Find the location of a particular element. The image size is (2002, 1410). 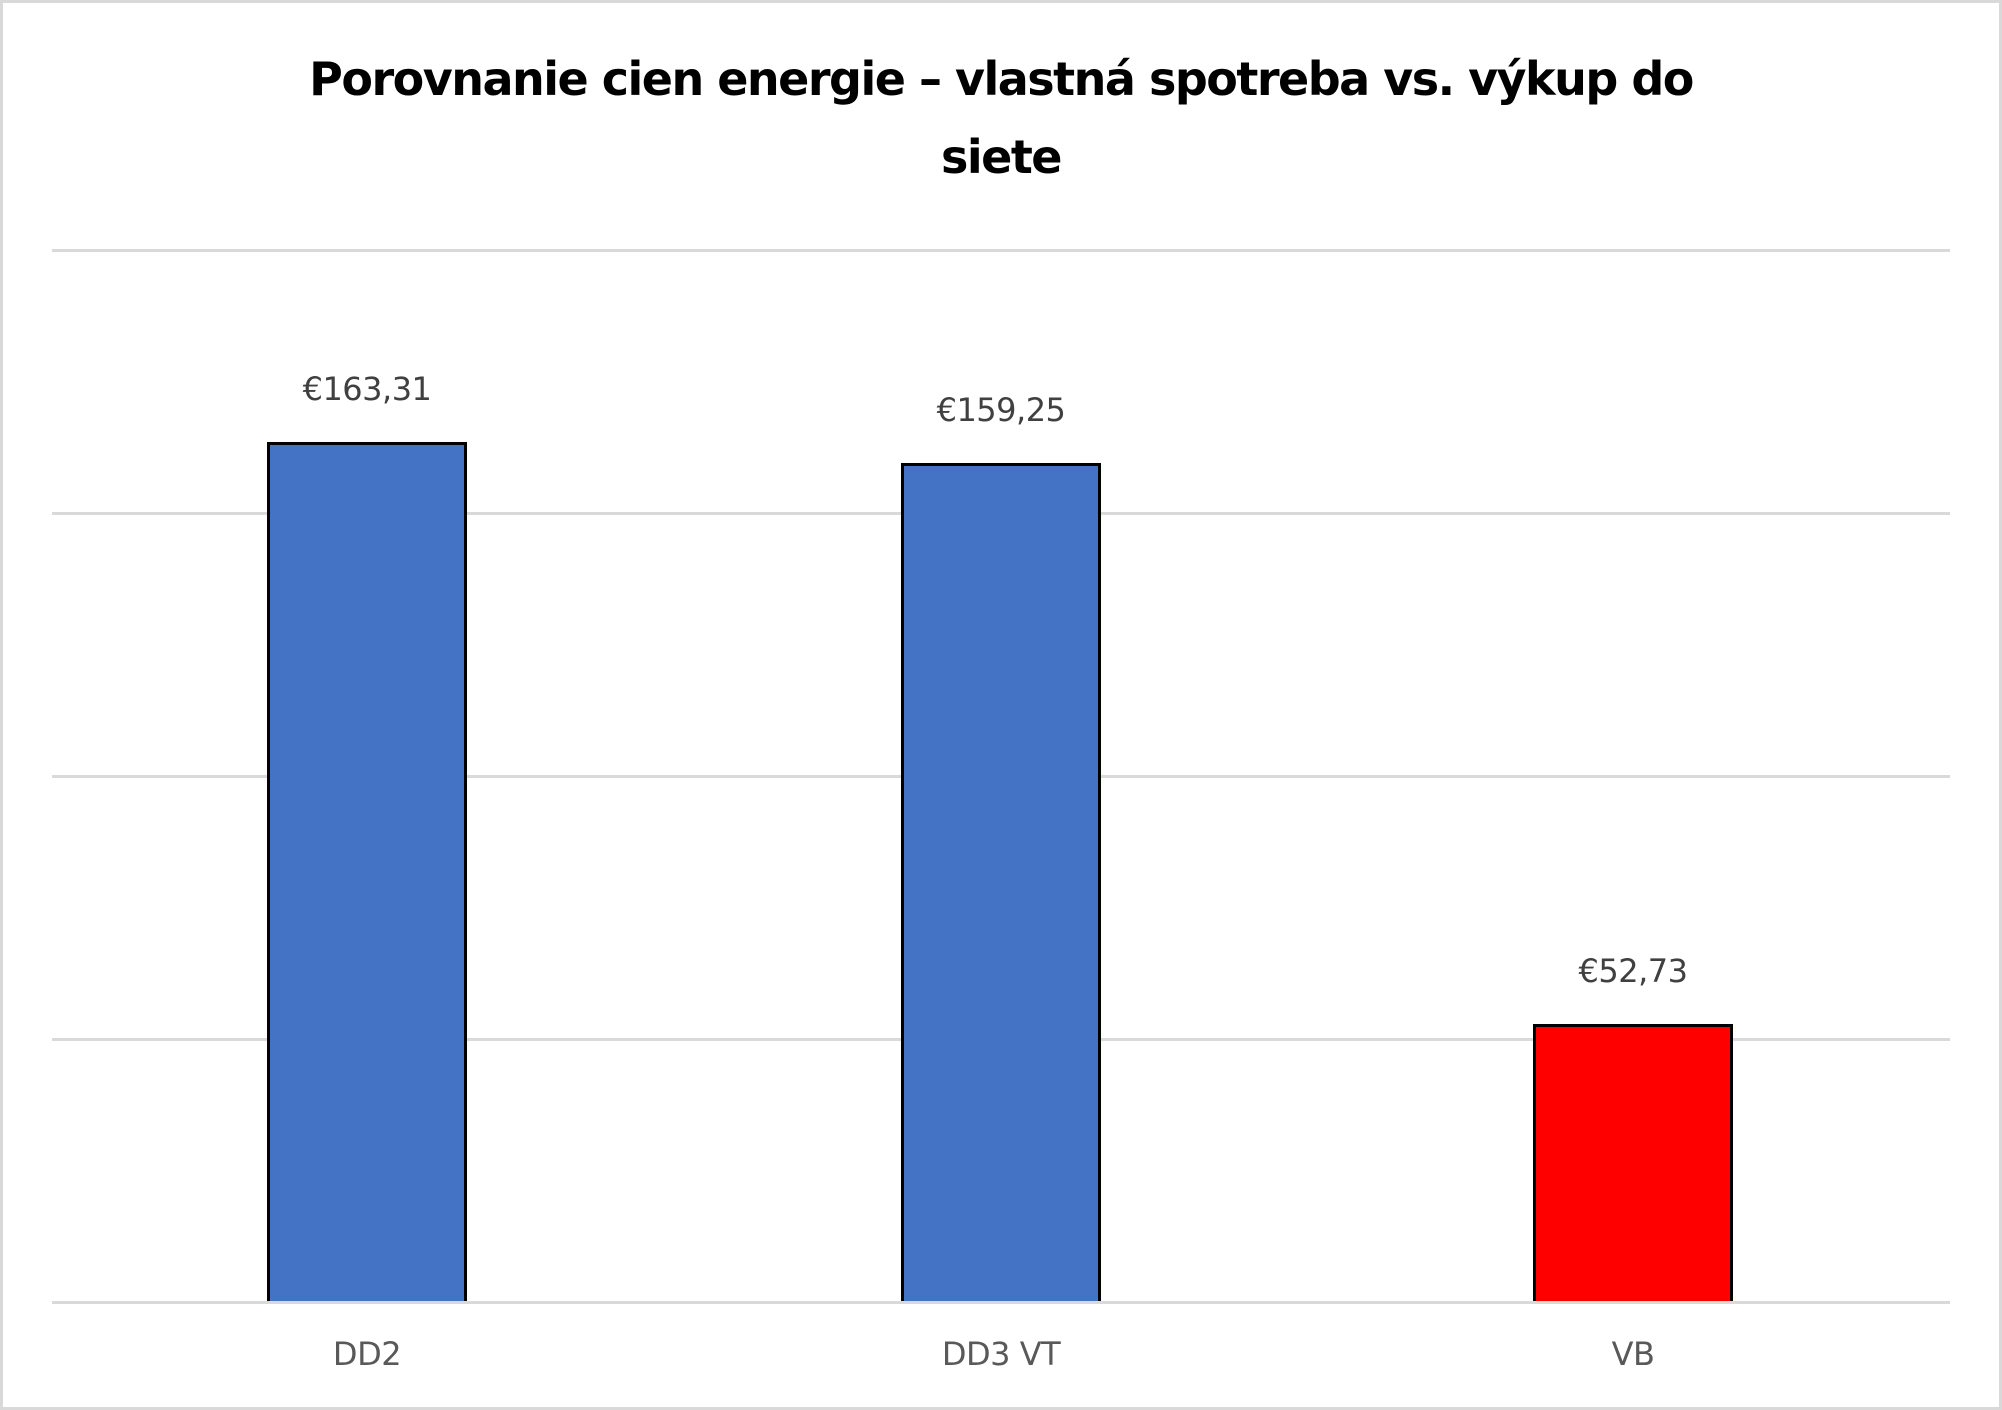

bar-vb is located at coordinates (1633, 1162).